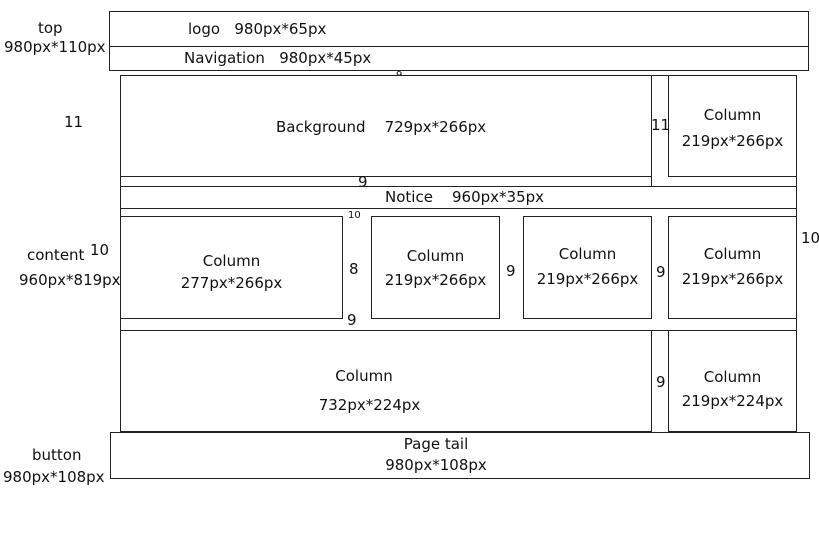 The width and height of the screenshot is (819, 550). Describe the element at coordinates (54, 477) in the screenshot. I see `button-size-label: 980px*108px` at that location.